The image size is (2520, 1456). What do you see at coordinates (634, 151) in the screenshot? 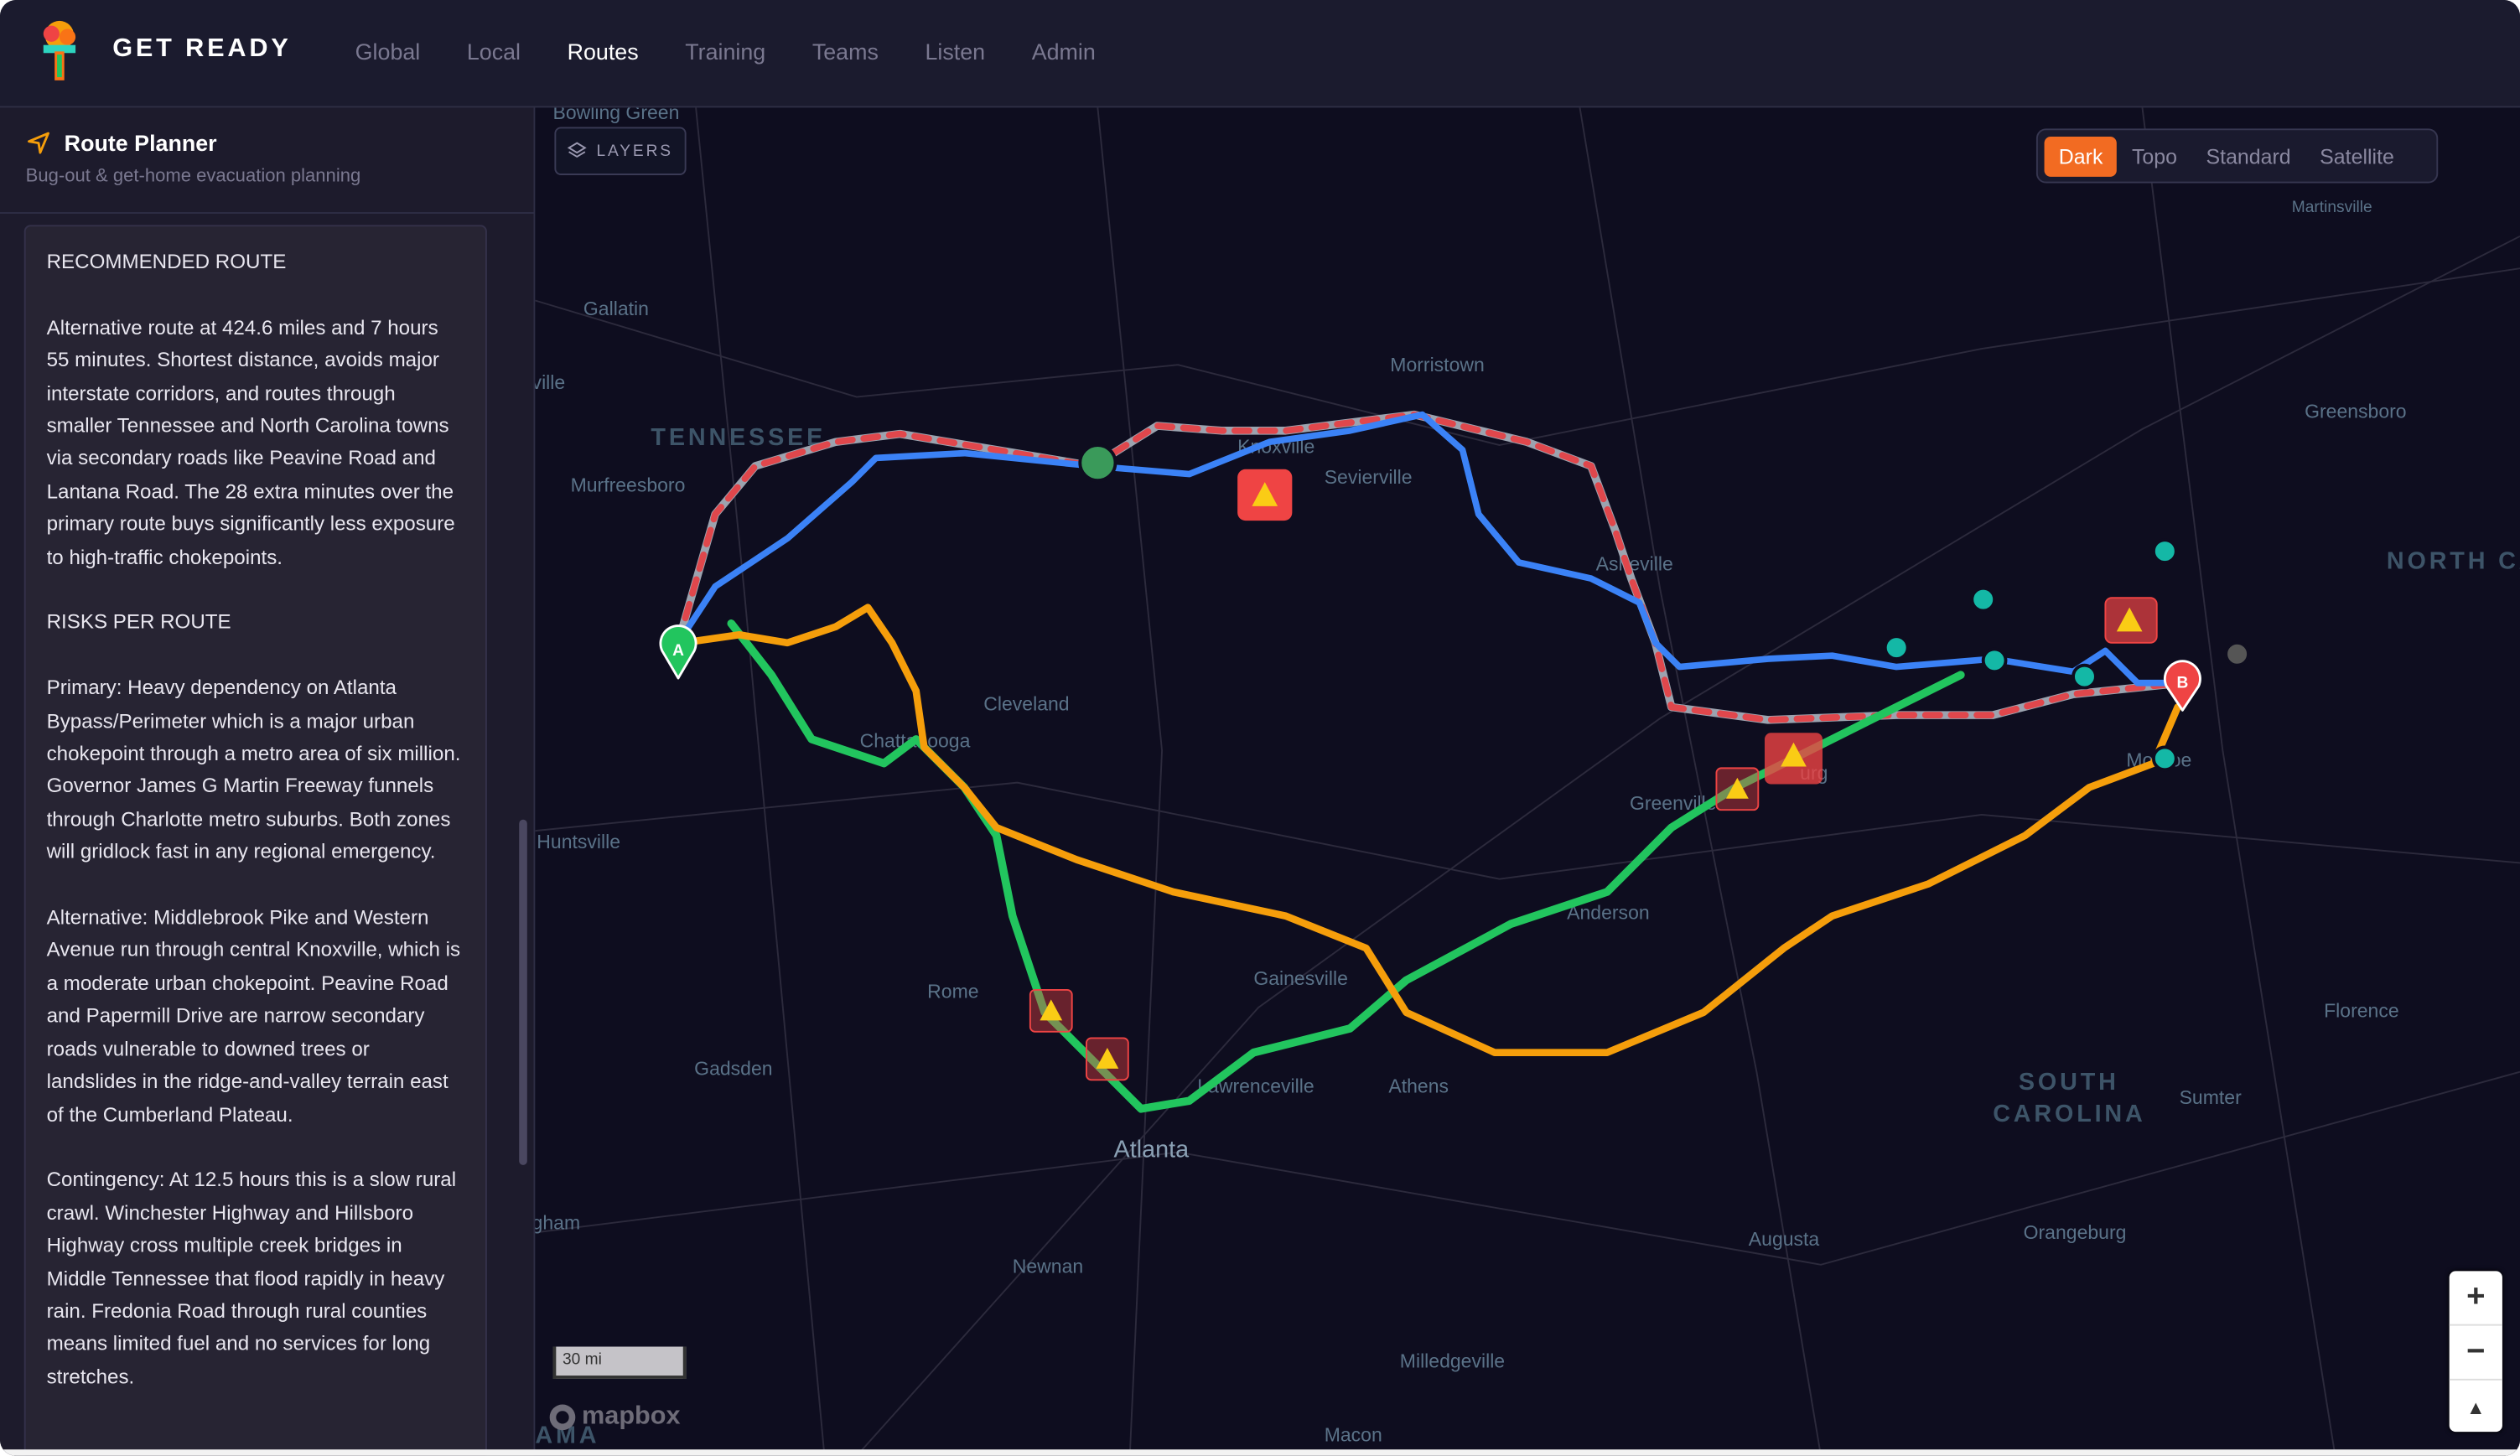
I see `layers-label: LAYERS` at bounding box center [634, 151].